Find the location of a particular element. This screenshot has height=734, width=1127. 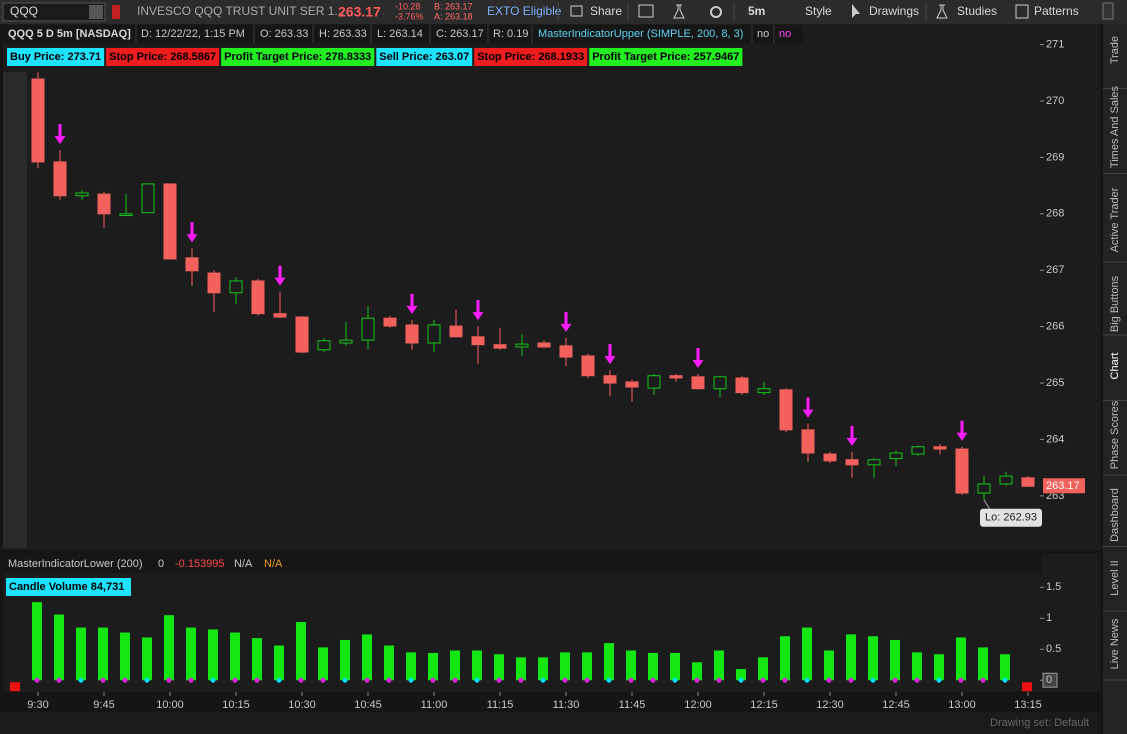

y-tick-label: 268 is located at coordinates (1055, 214).